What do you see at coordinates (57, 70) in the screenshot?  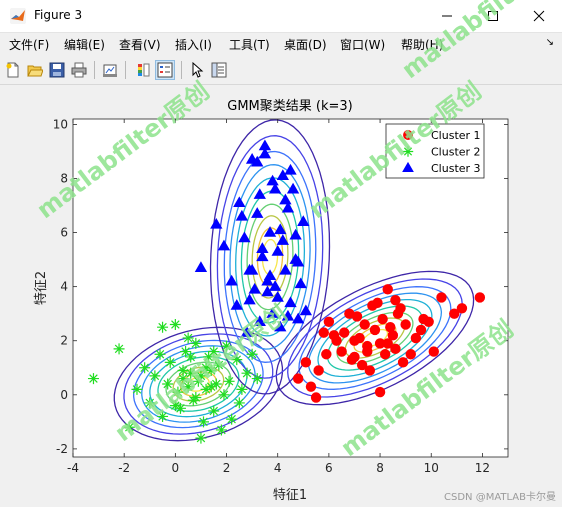 I see `save-icon` at bounding box center [57, 70].